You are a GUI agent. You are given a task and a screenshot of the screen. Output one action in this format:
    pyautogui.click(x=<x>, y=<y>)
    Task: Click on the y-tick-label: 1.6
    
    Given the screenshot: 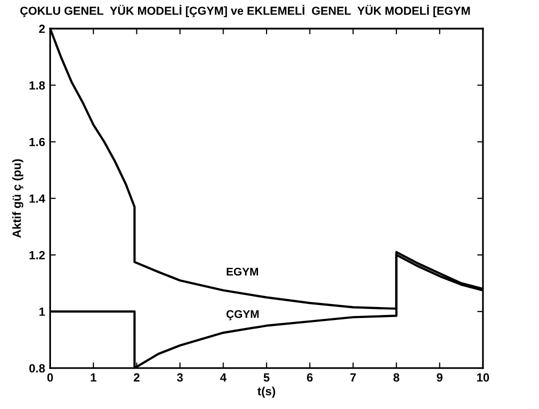 What is the action you would take?
    pyautogui.click(x=37, y=142)
    